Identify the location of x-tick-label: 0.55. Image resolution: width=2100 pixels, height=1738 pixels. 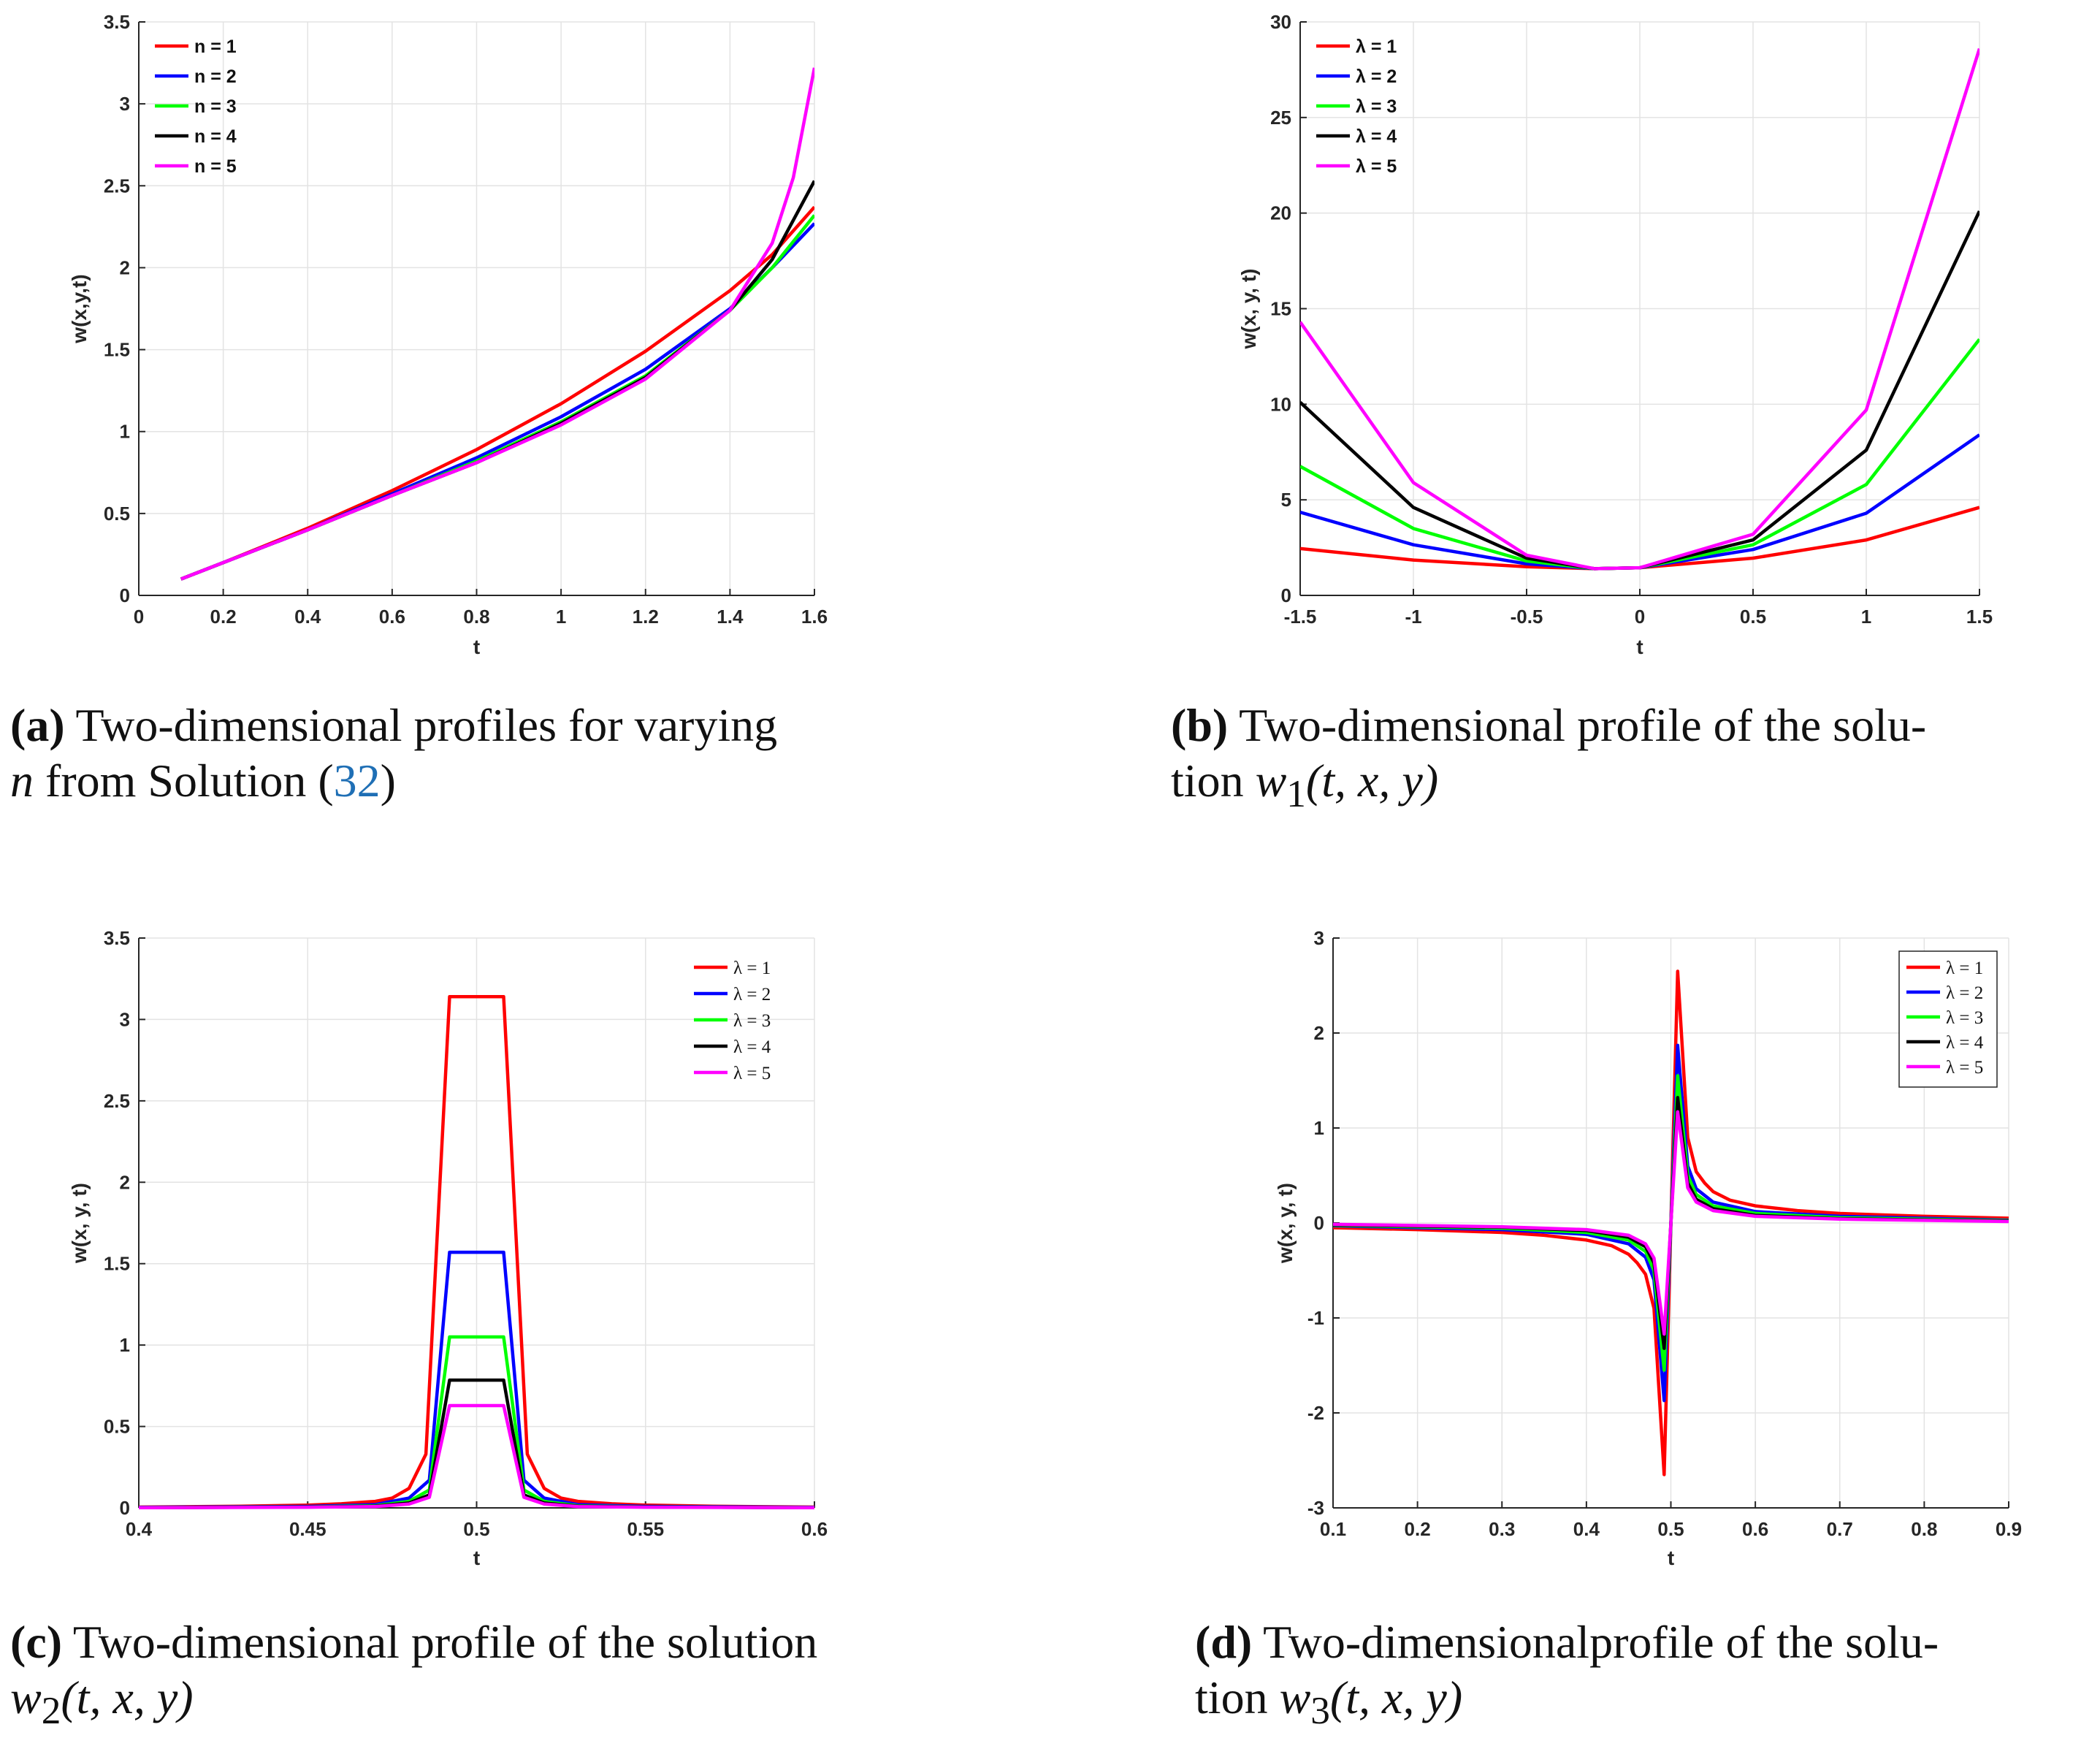
(645, 1529).